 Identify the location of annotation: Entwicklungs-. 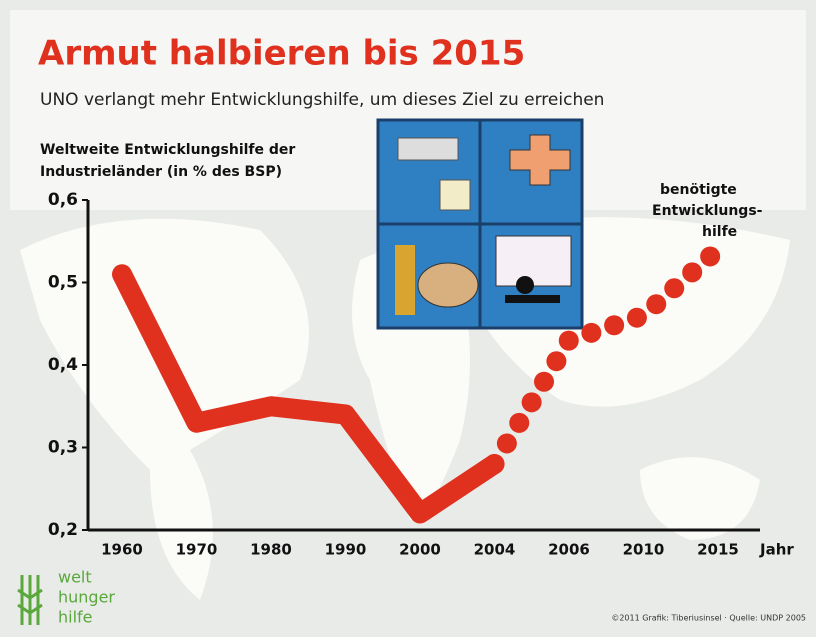
(707, 211).